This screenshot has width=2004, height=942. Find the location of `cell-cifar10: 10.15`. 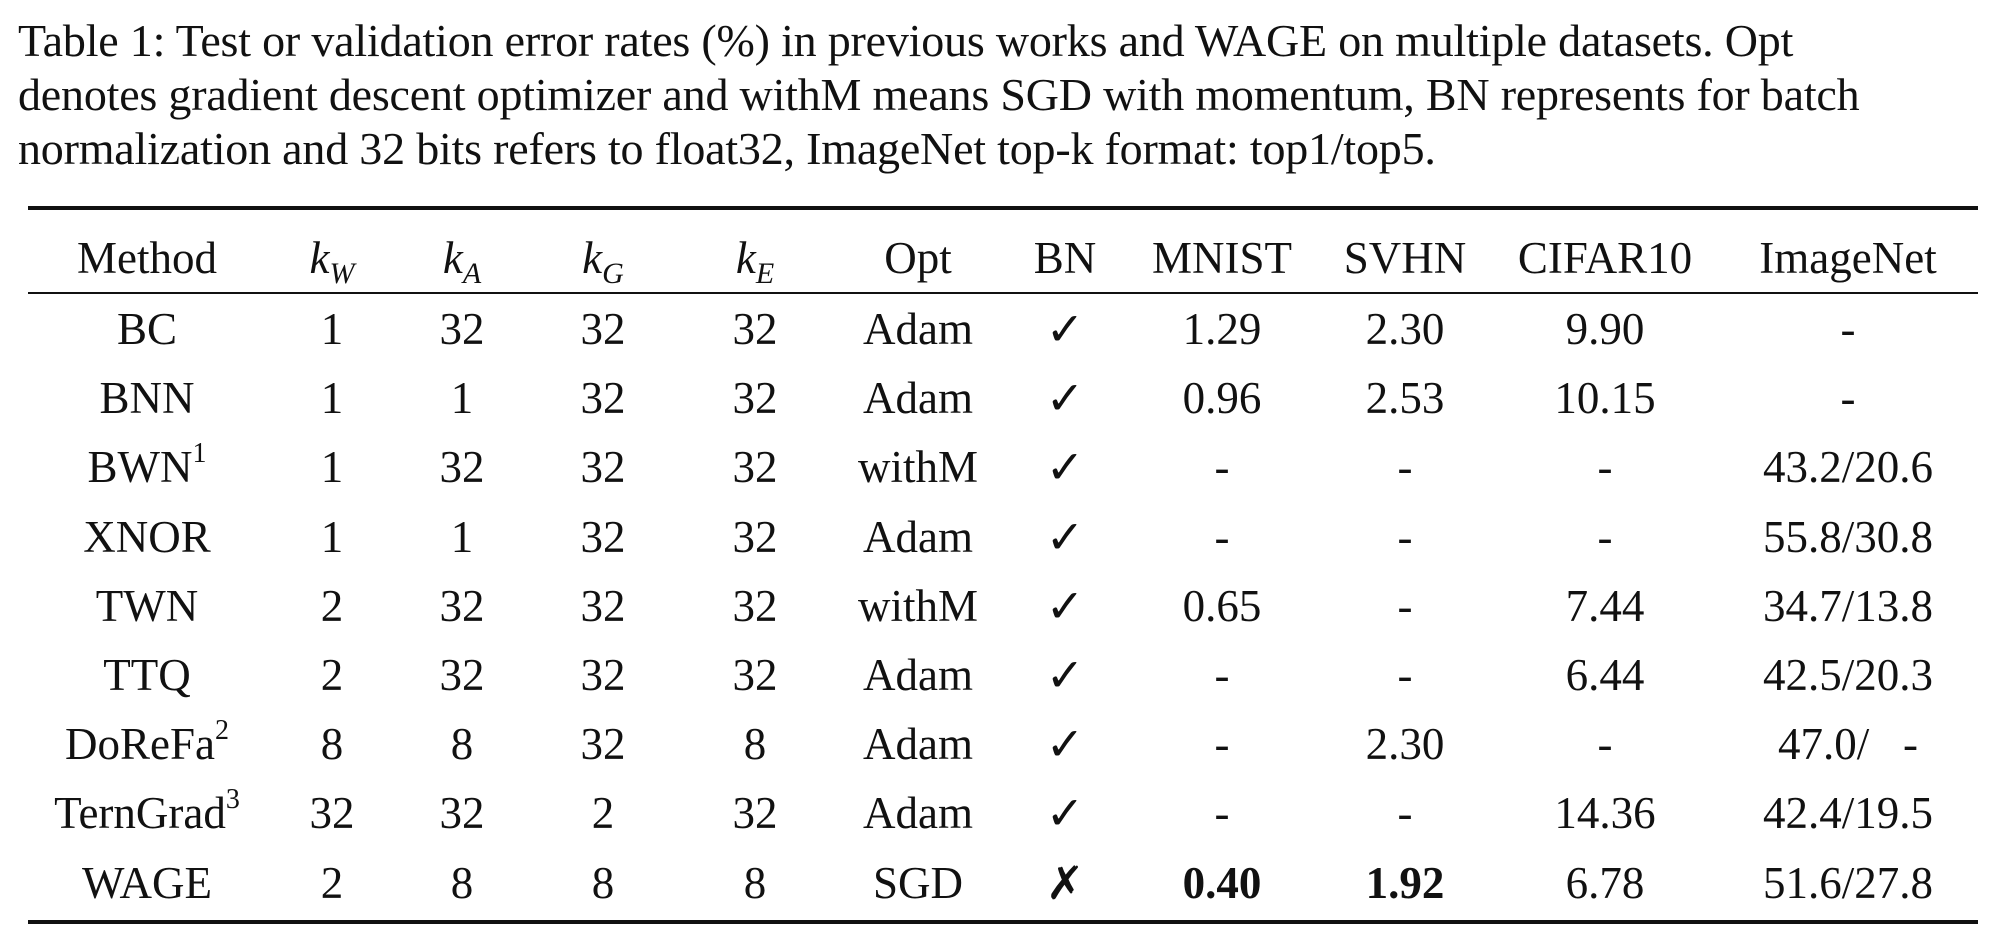

cell-cifar10: 10.15 is located at coordinates (1605, 398).